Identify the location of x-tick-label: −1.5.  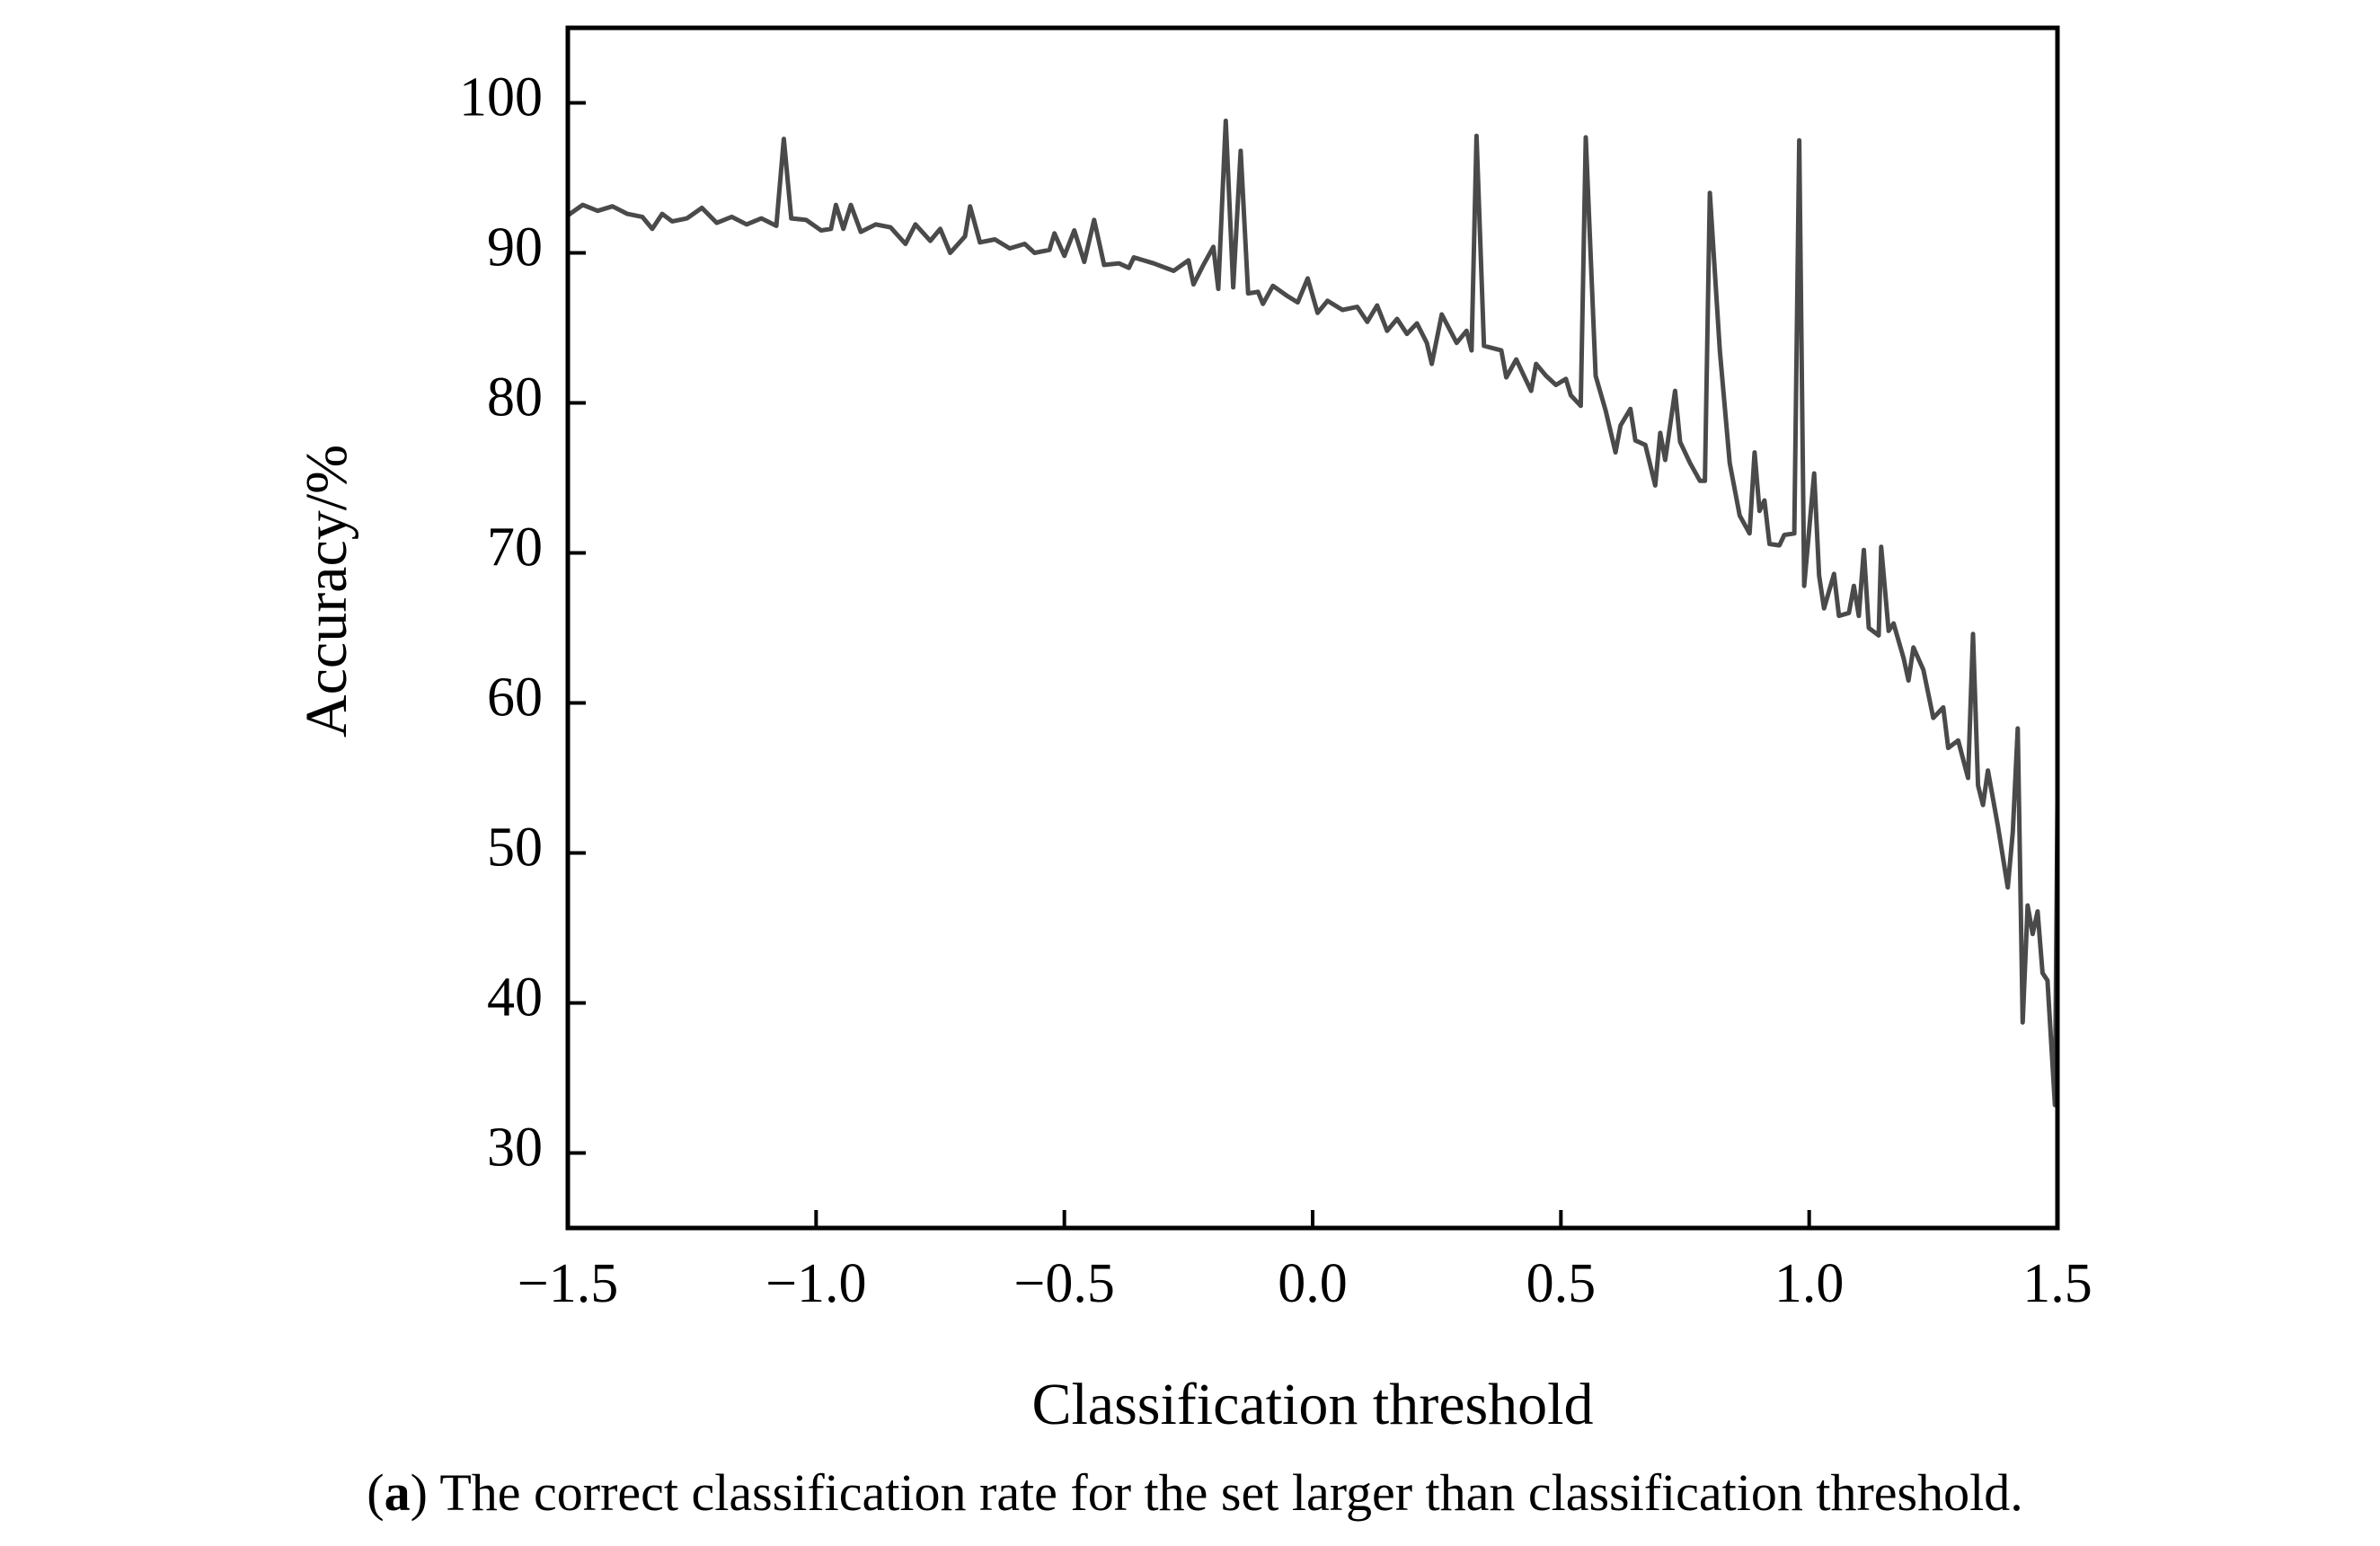
(568, 1283).